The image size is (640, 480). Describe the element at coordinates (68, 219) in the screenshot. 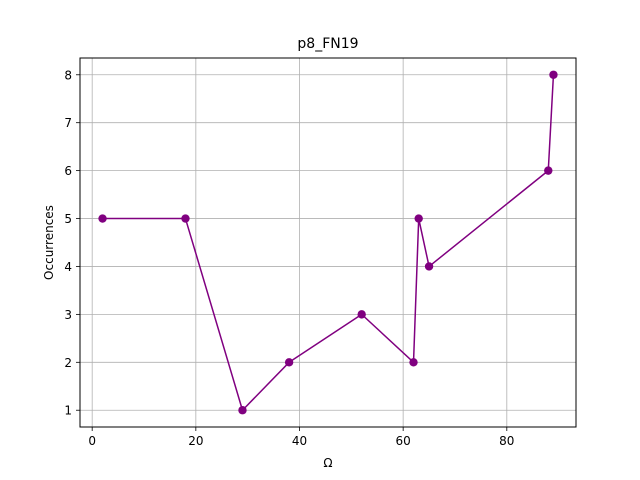

I see `y-tick-label: 5` at that location.